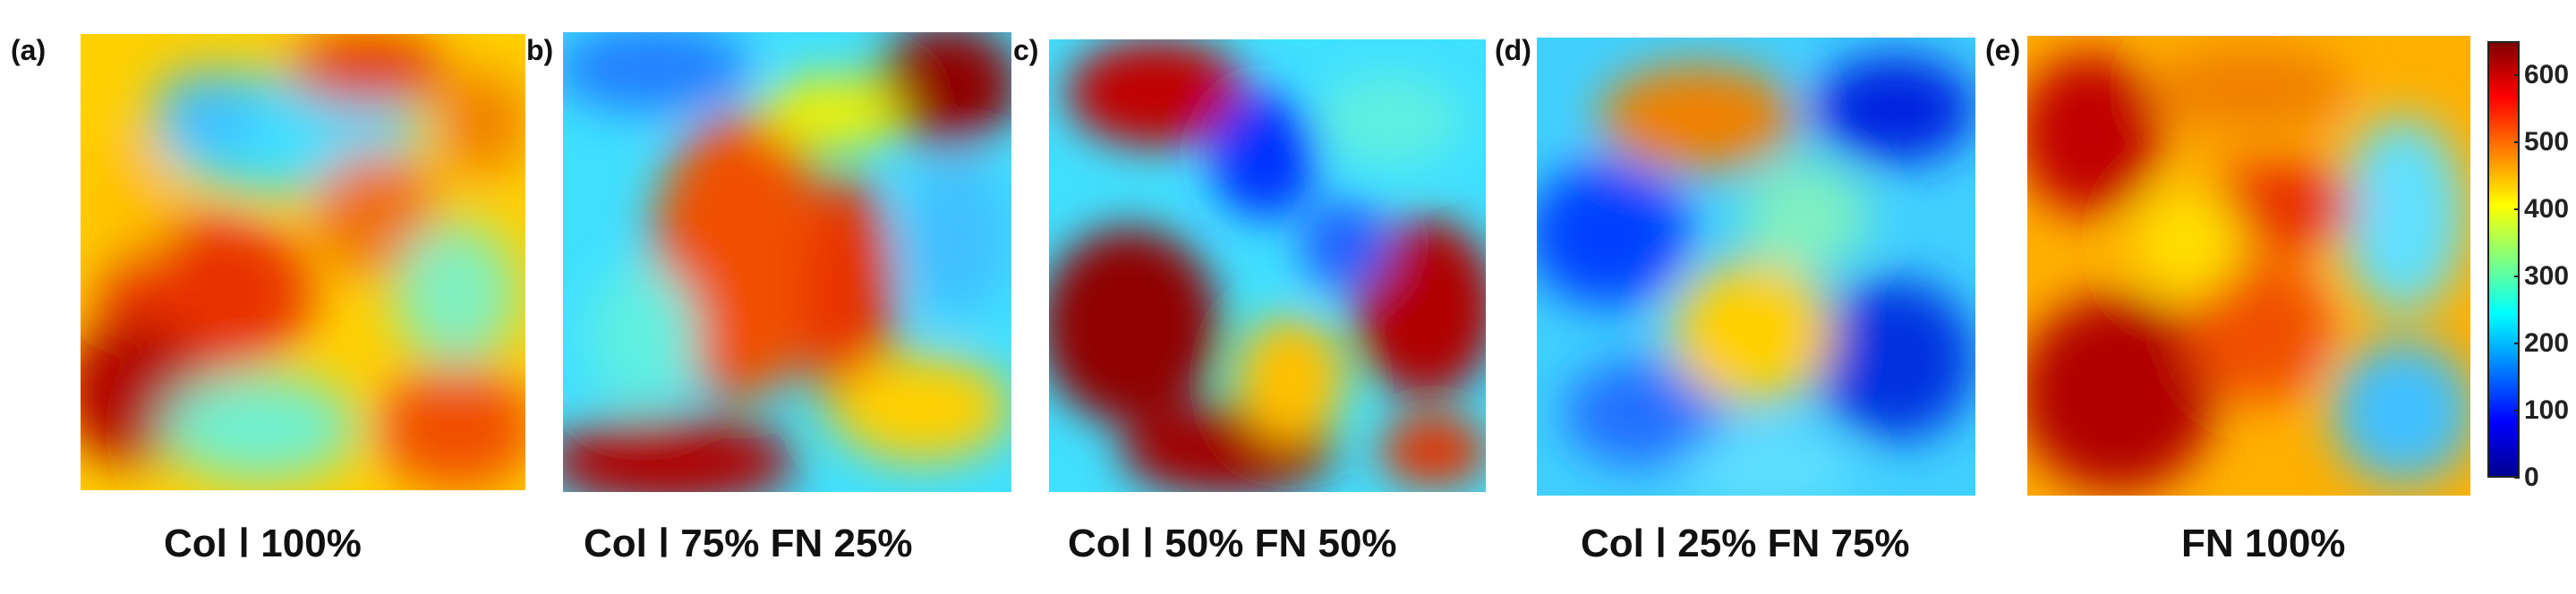 This screenshot has width=2576, height=594. Describe the element at coordinates (2547, 343) in the screenshot. I see `colorbar-tick-label: 200` at that location.